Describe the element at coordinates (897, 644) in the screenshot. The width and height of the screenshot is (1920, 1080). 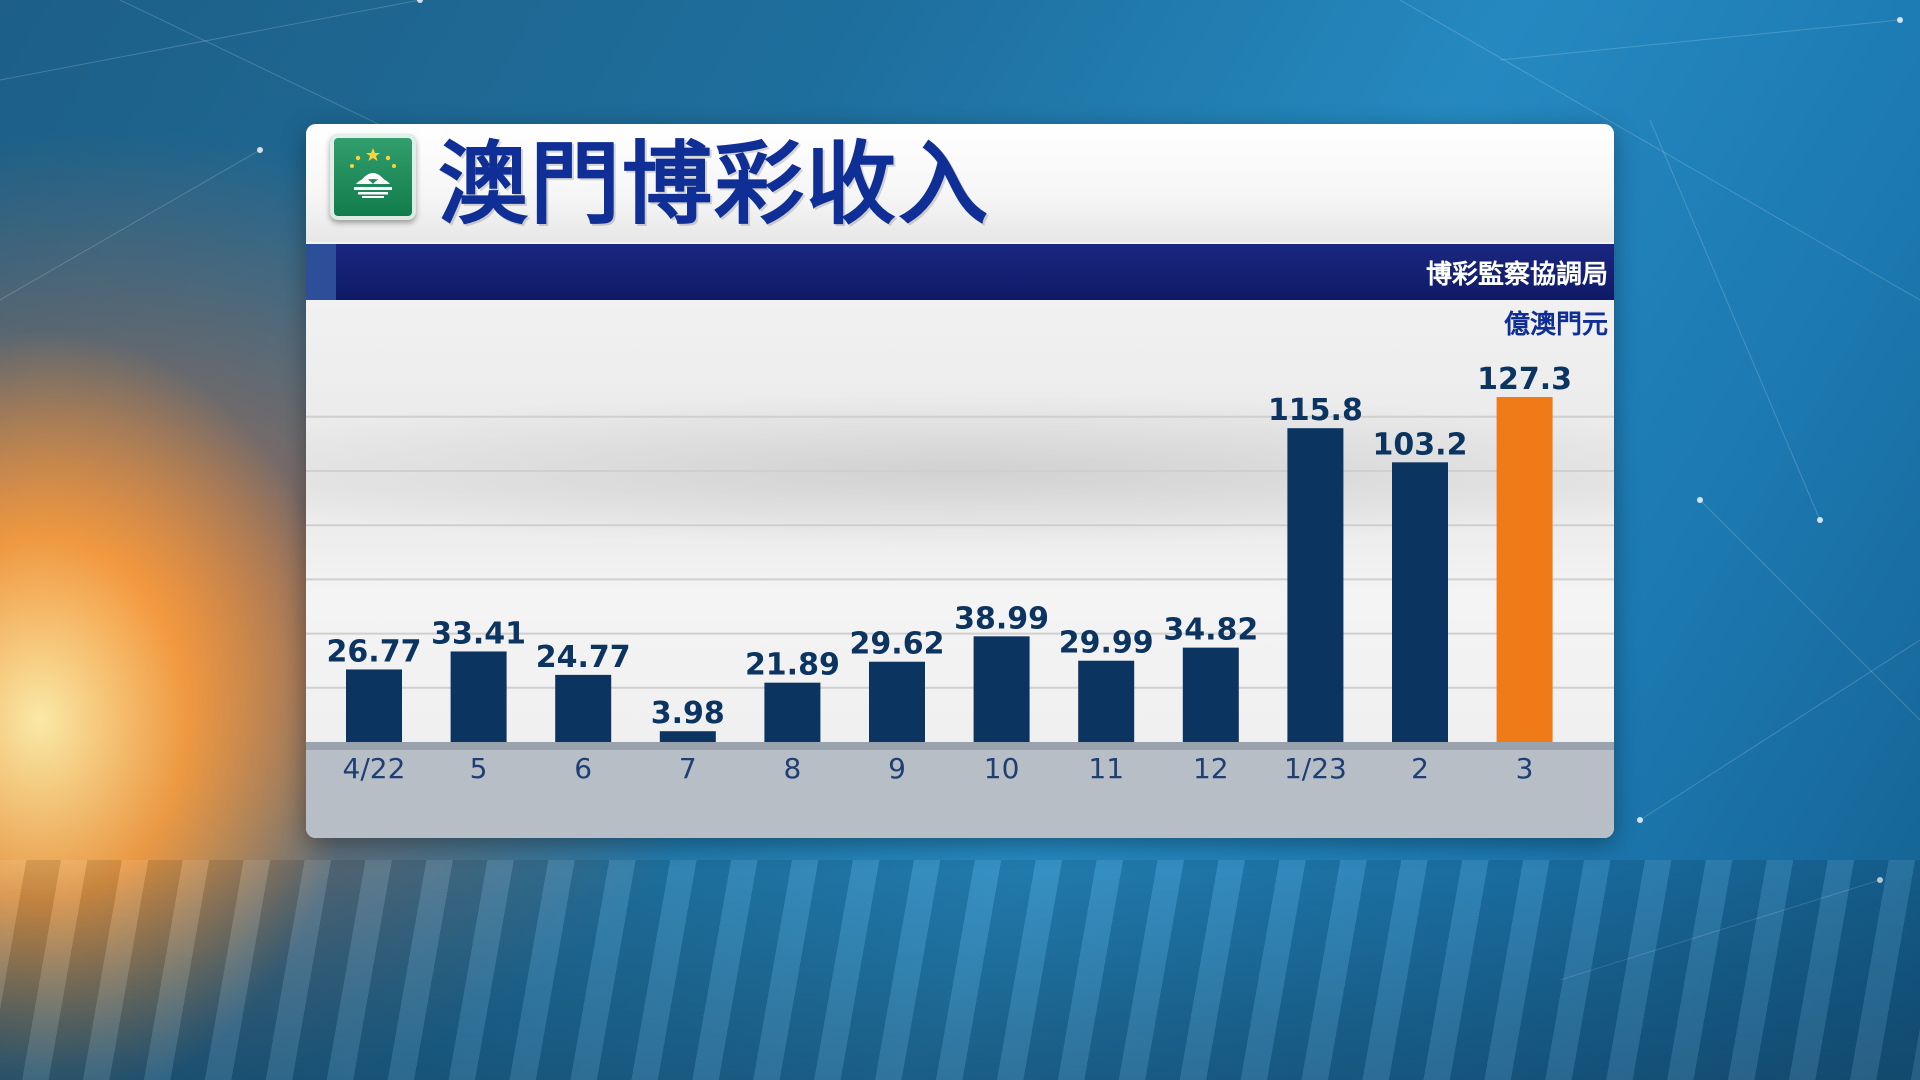
I see `data-label: 29.62` at that location.